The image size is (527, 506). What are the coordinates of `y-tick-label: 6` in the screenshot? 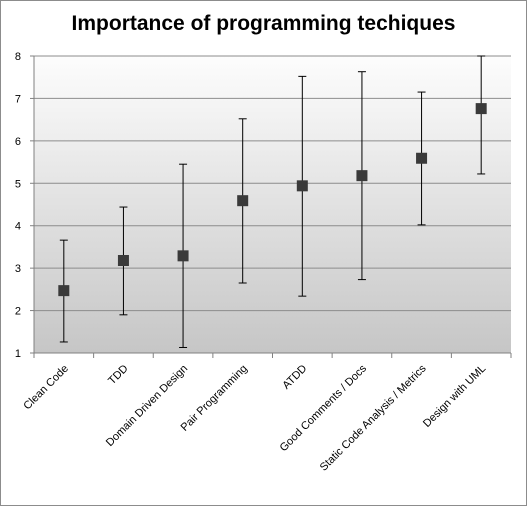 It's located at (18, 142).